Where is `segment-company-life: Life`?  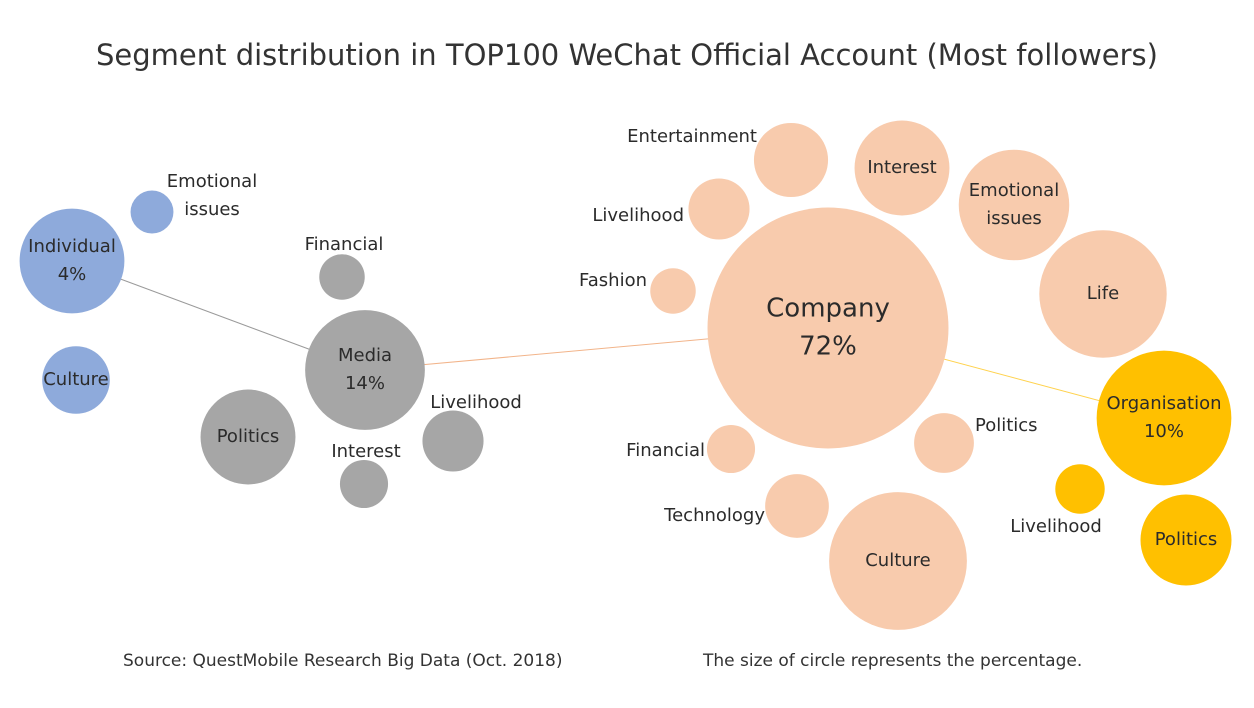
segment-company-life: Life is located at coordinates (1103, 294).